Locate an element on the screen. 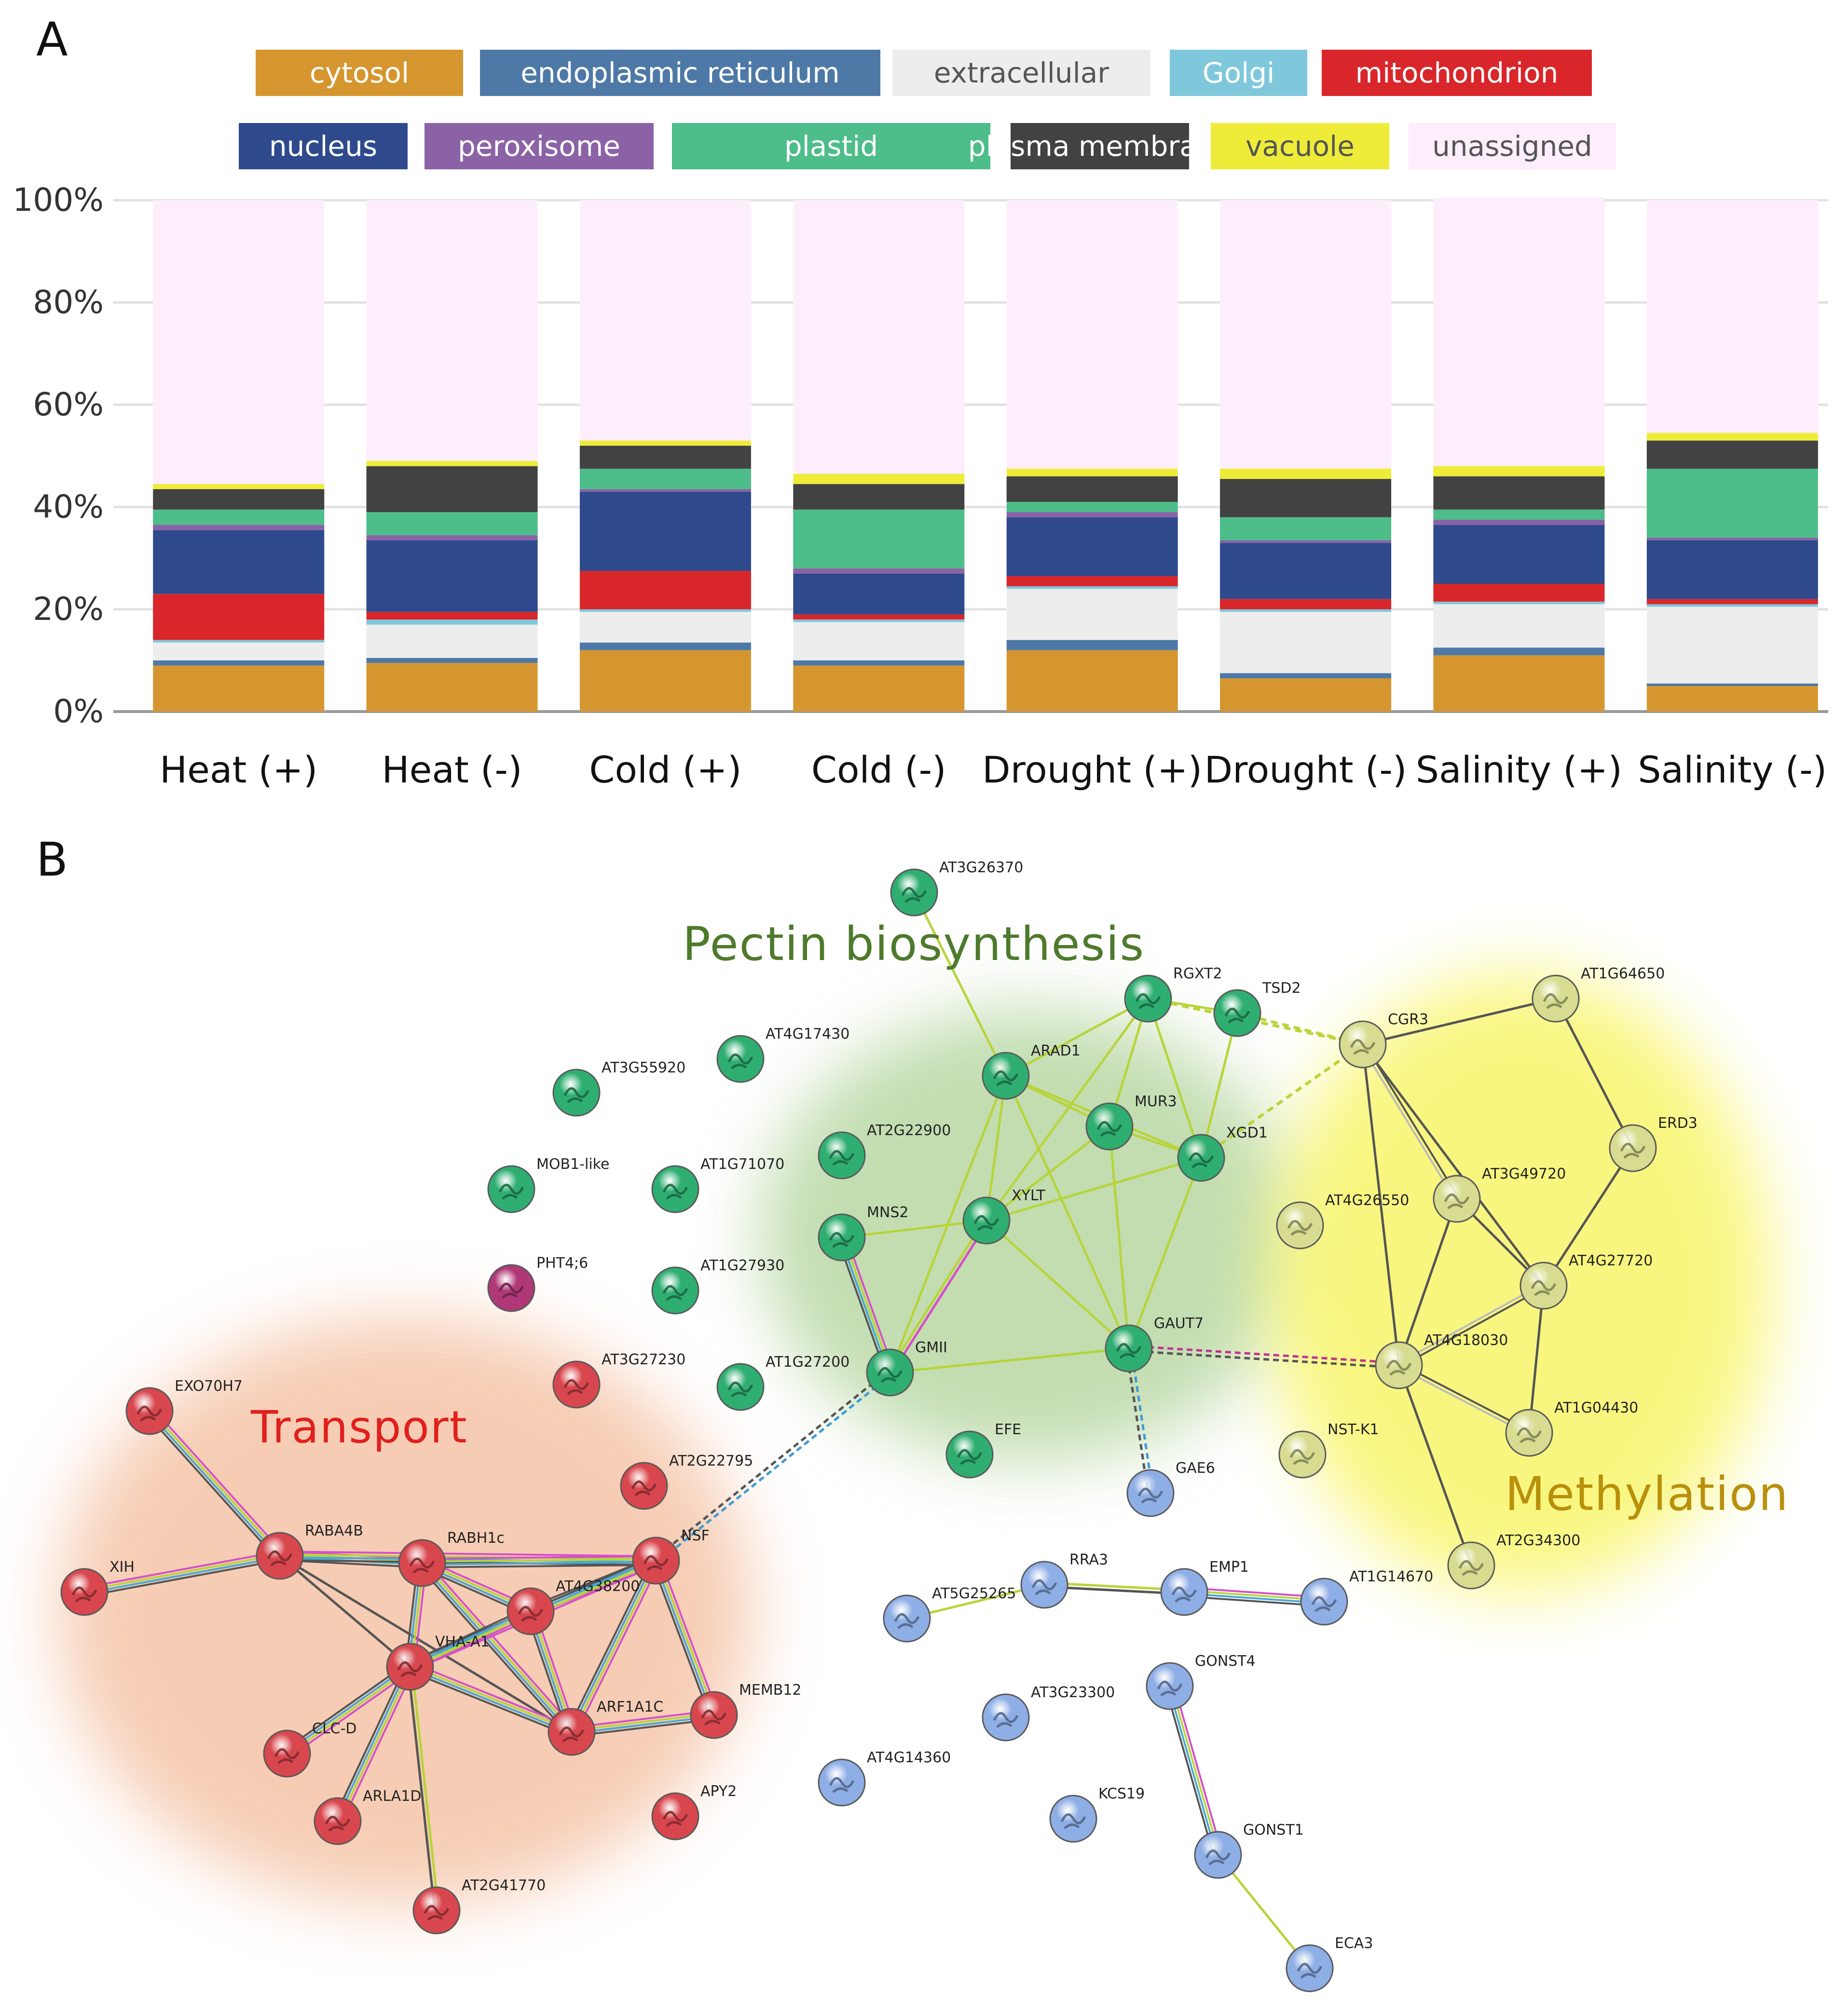 This screenshot has width=1848, height=2003. x-tick-label: Drought (+) is located at coordinates (1092, 769).